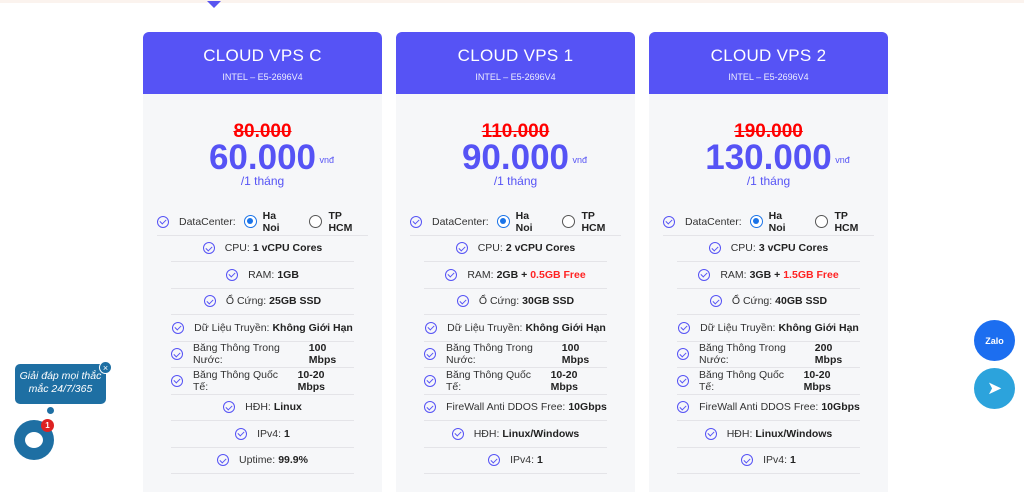 Image resolution: width=1024 pixels, height=492 pixels. I want to click on feature-row: CPU: 2 vCPU Cores, so click(515, 249).